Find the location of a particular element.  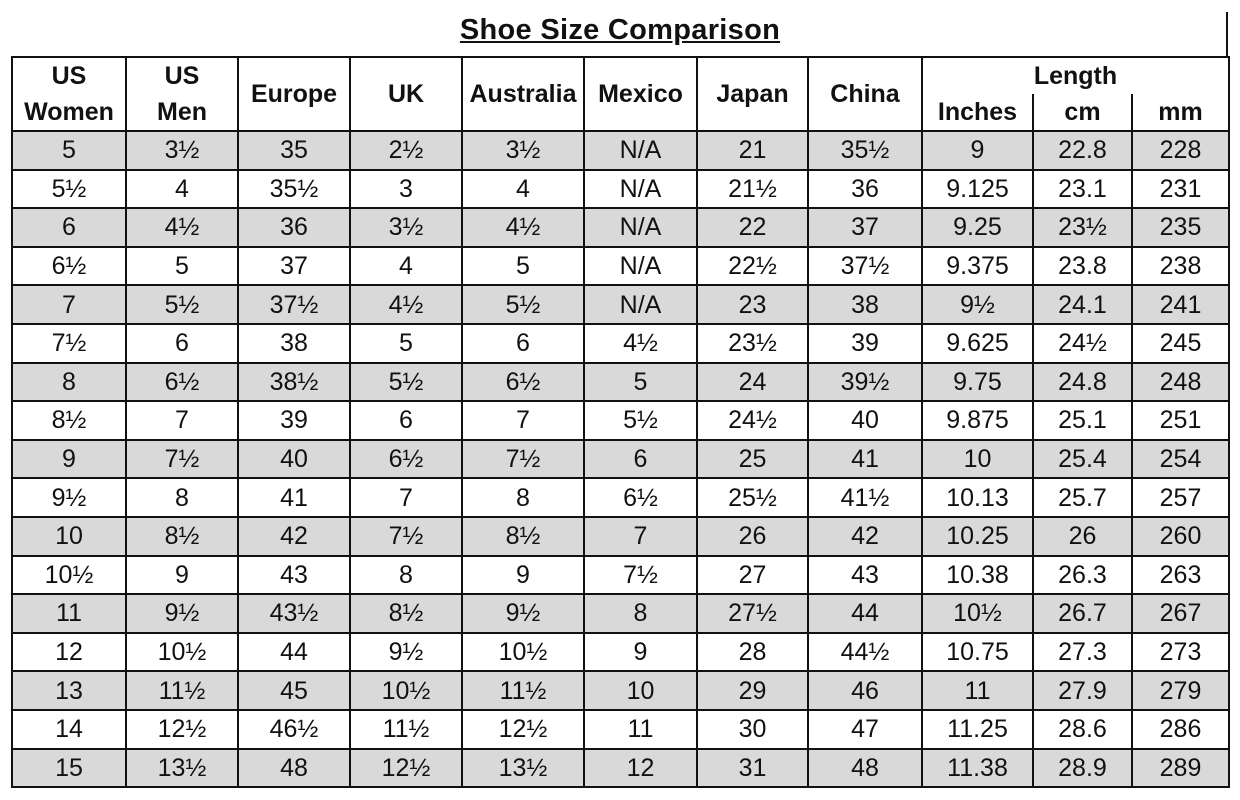

page-title: Shoe Size Comparison is located at coordinates (620, 30).